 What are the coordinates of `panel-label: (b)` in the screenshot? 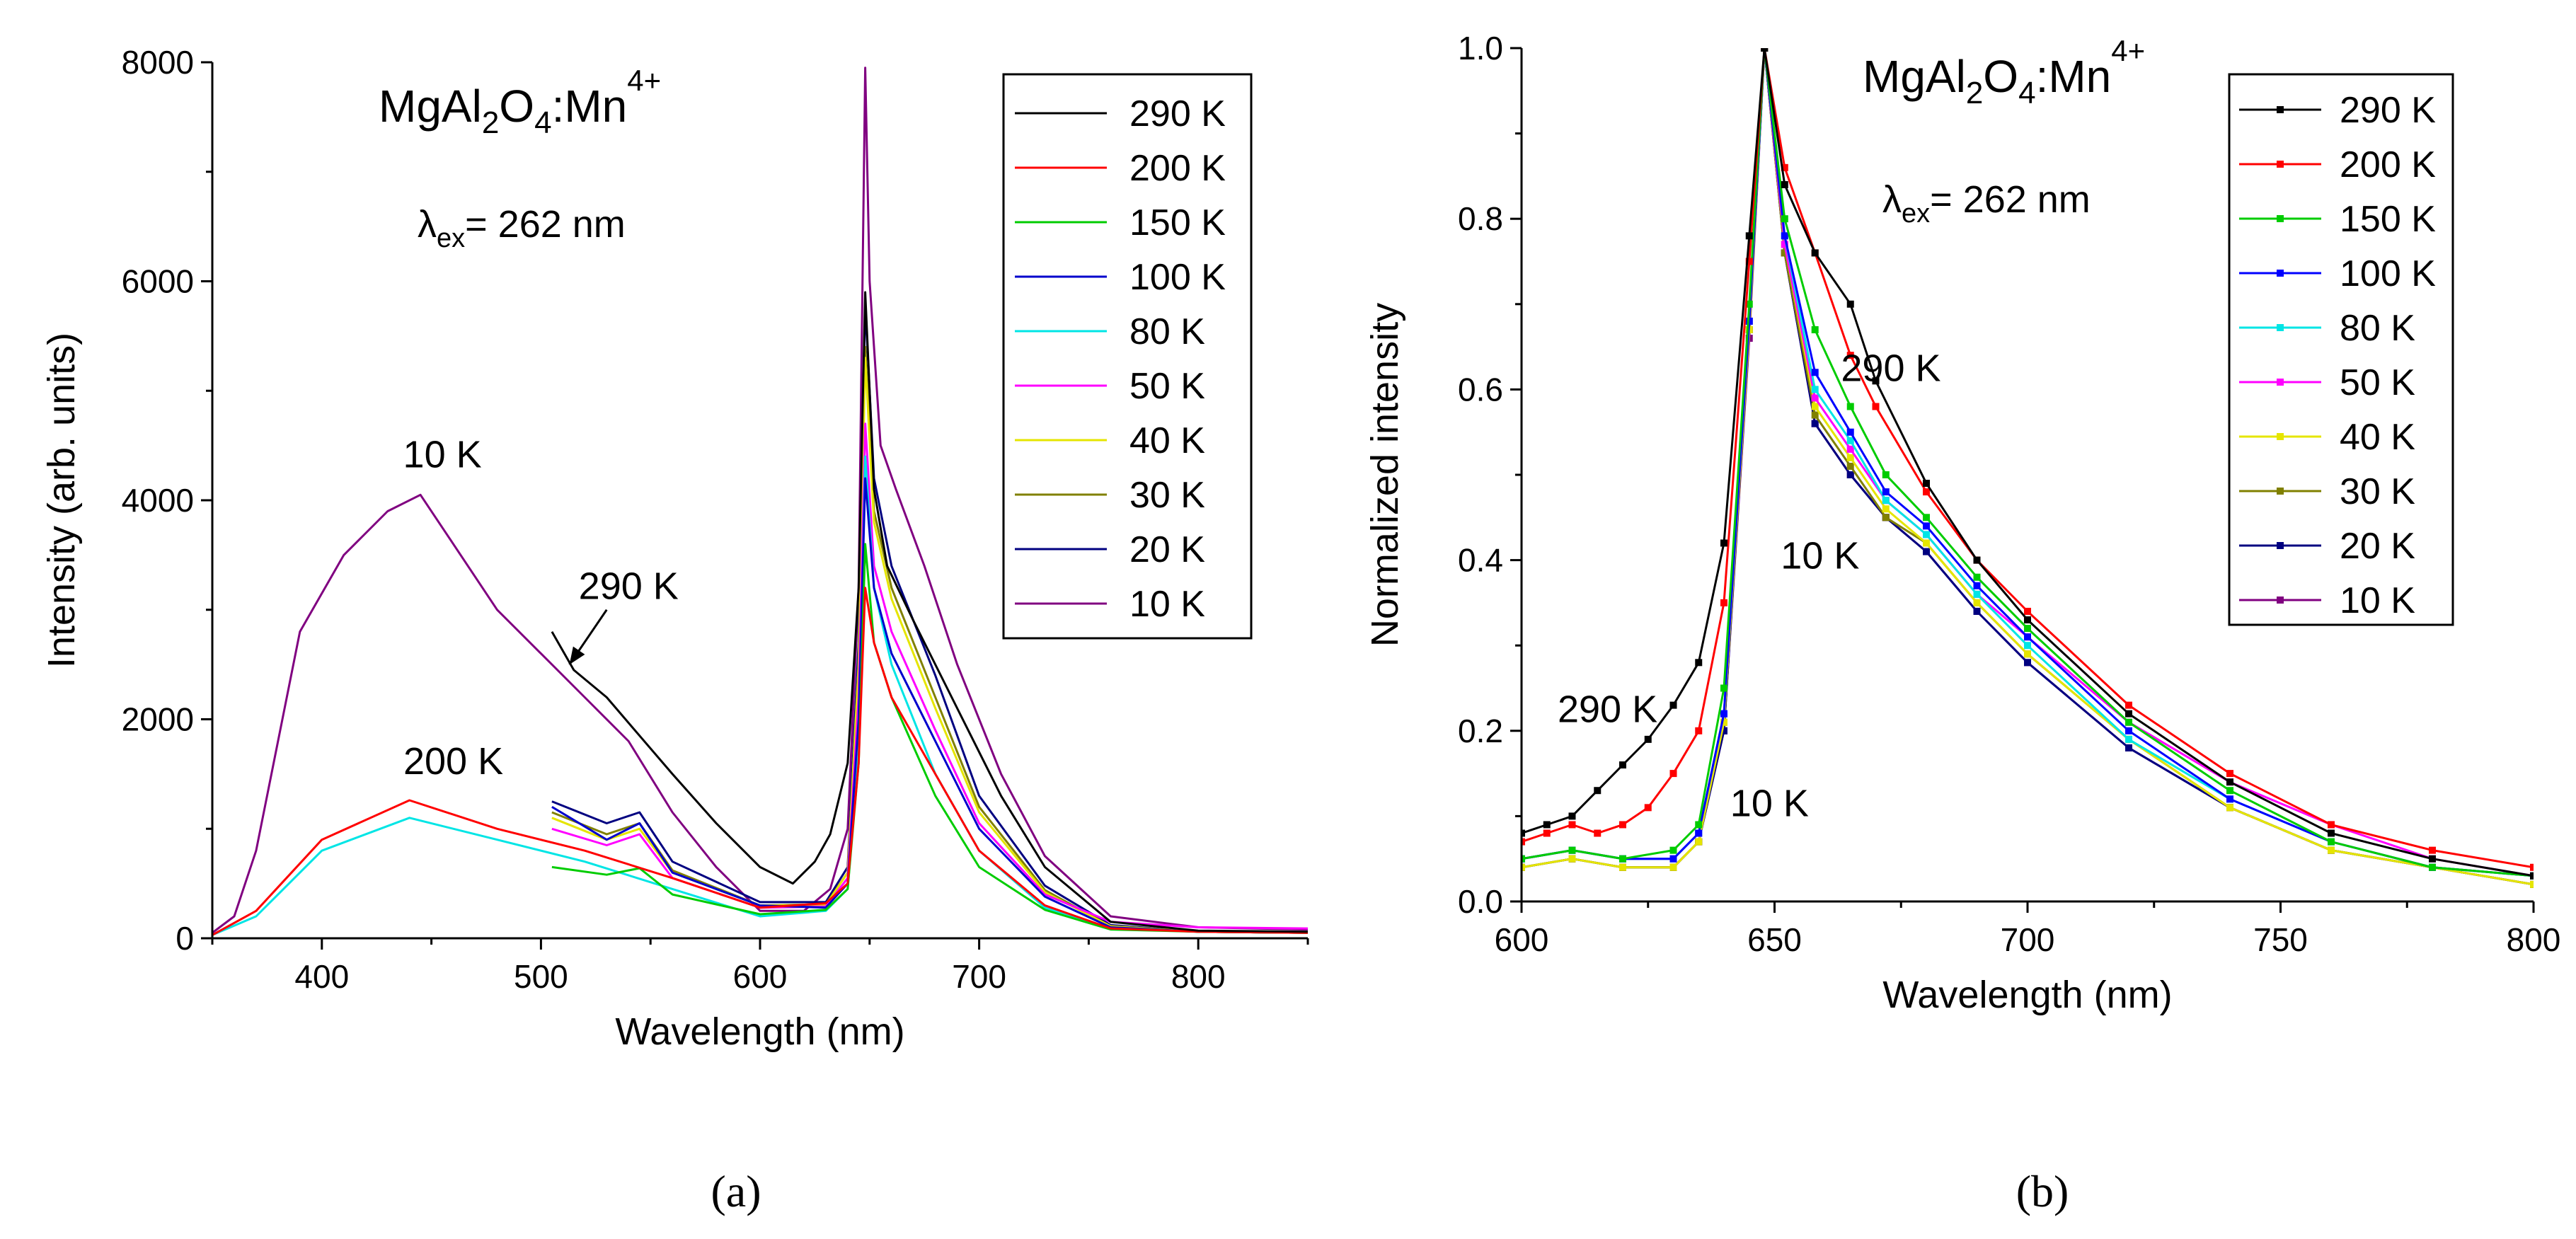 It's located at (2042, 1191).